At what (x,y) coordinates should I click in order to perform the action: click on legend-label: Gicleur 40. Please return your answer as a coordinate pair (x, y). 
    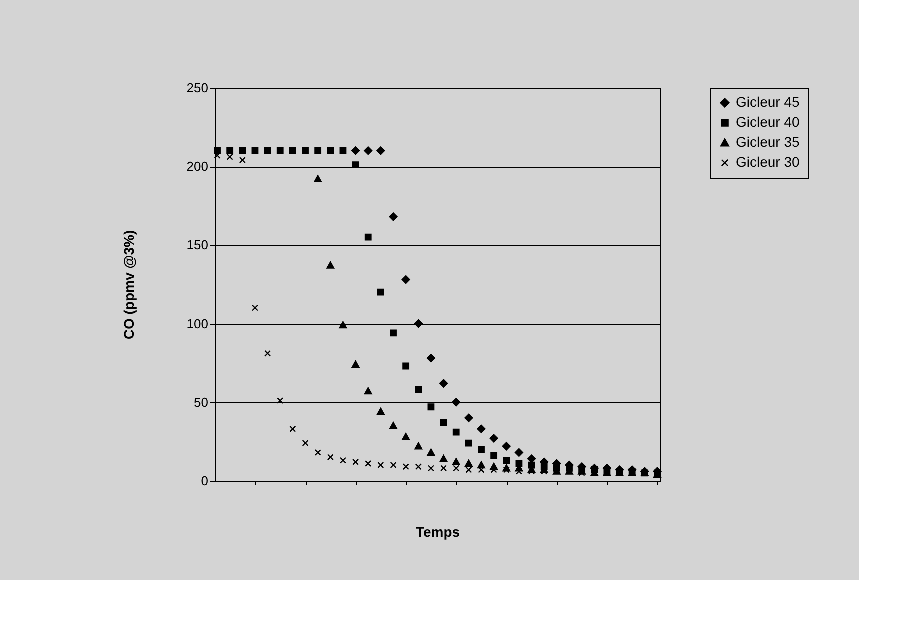
    Looking at the image, I should click on (768, 122).